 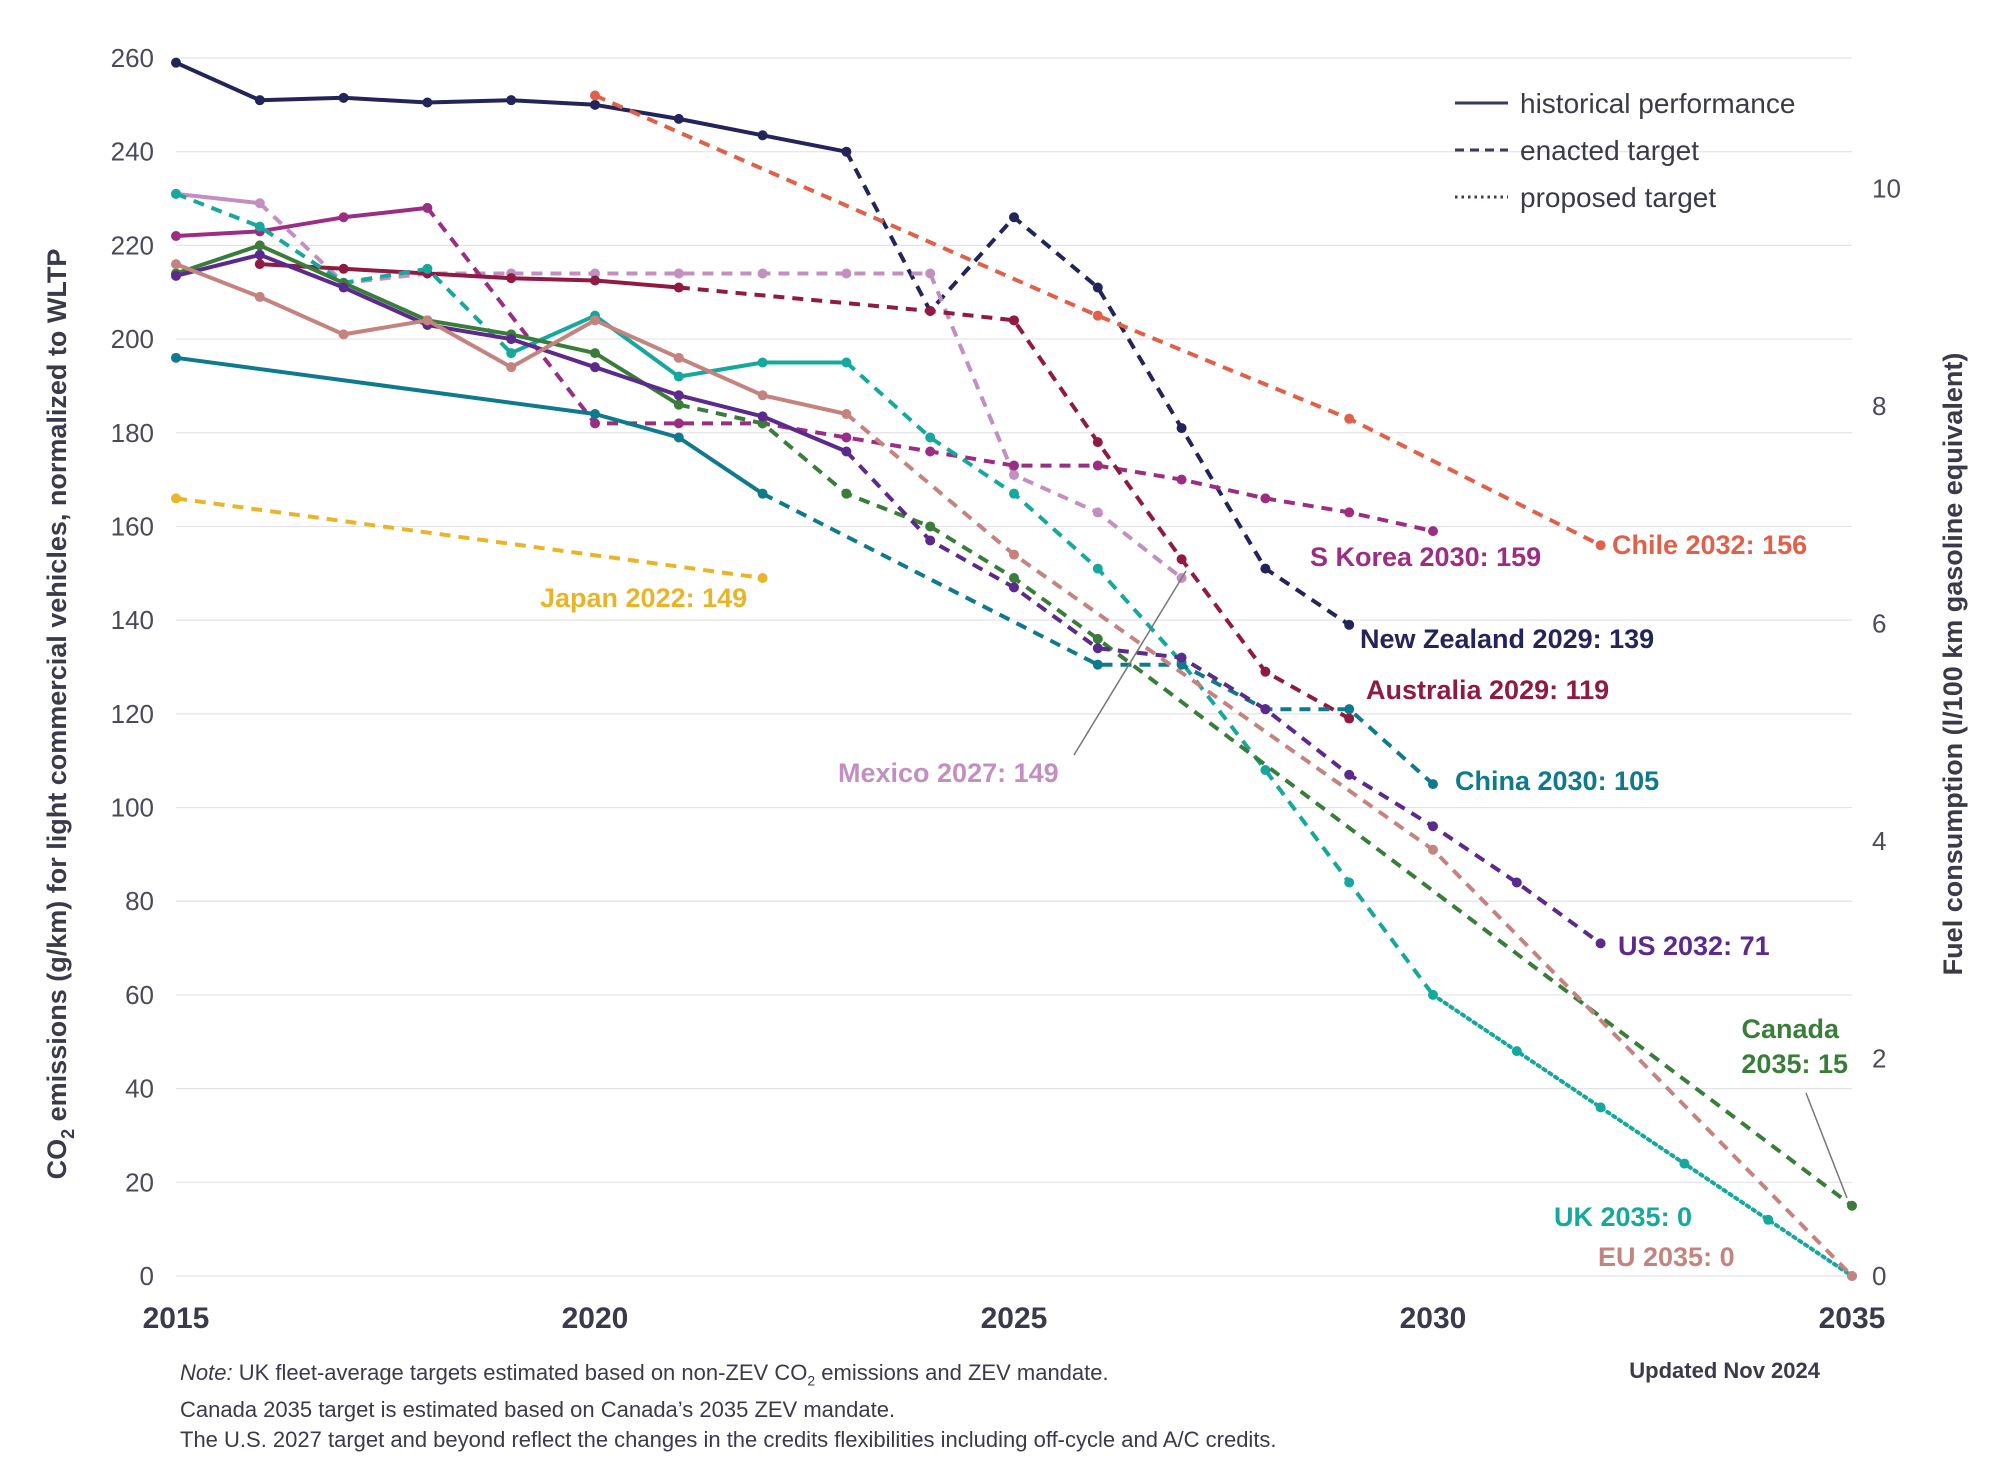 I want to click on series-line-australia-solid, so click(x=469, y=276).